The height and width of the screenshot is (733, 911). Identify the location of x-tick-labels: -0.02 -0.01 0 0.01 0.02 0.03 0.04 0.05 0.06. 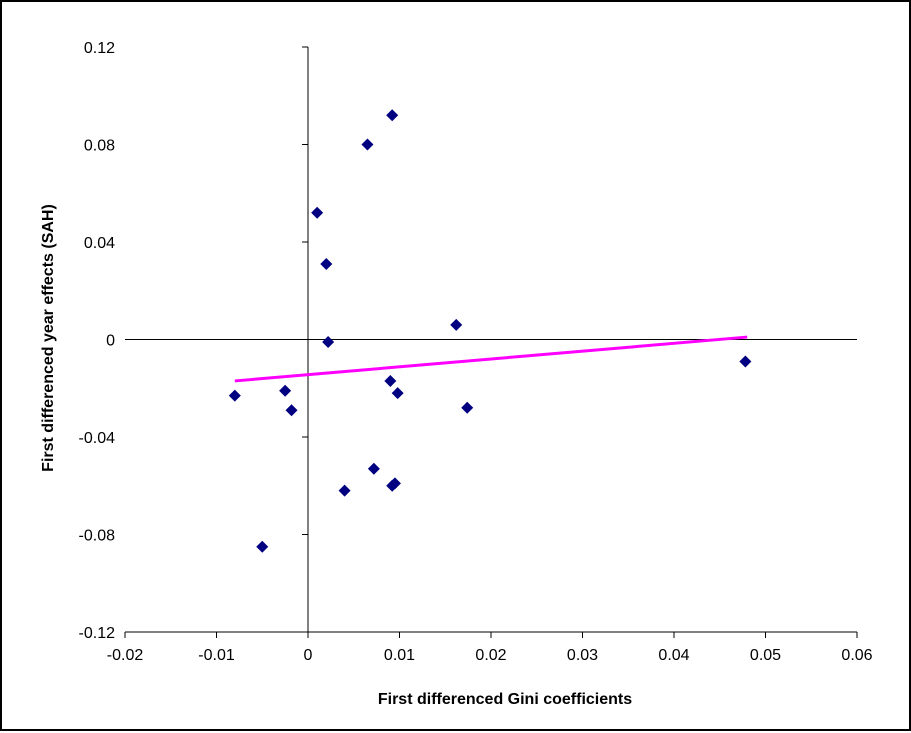
(490, 655).